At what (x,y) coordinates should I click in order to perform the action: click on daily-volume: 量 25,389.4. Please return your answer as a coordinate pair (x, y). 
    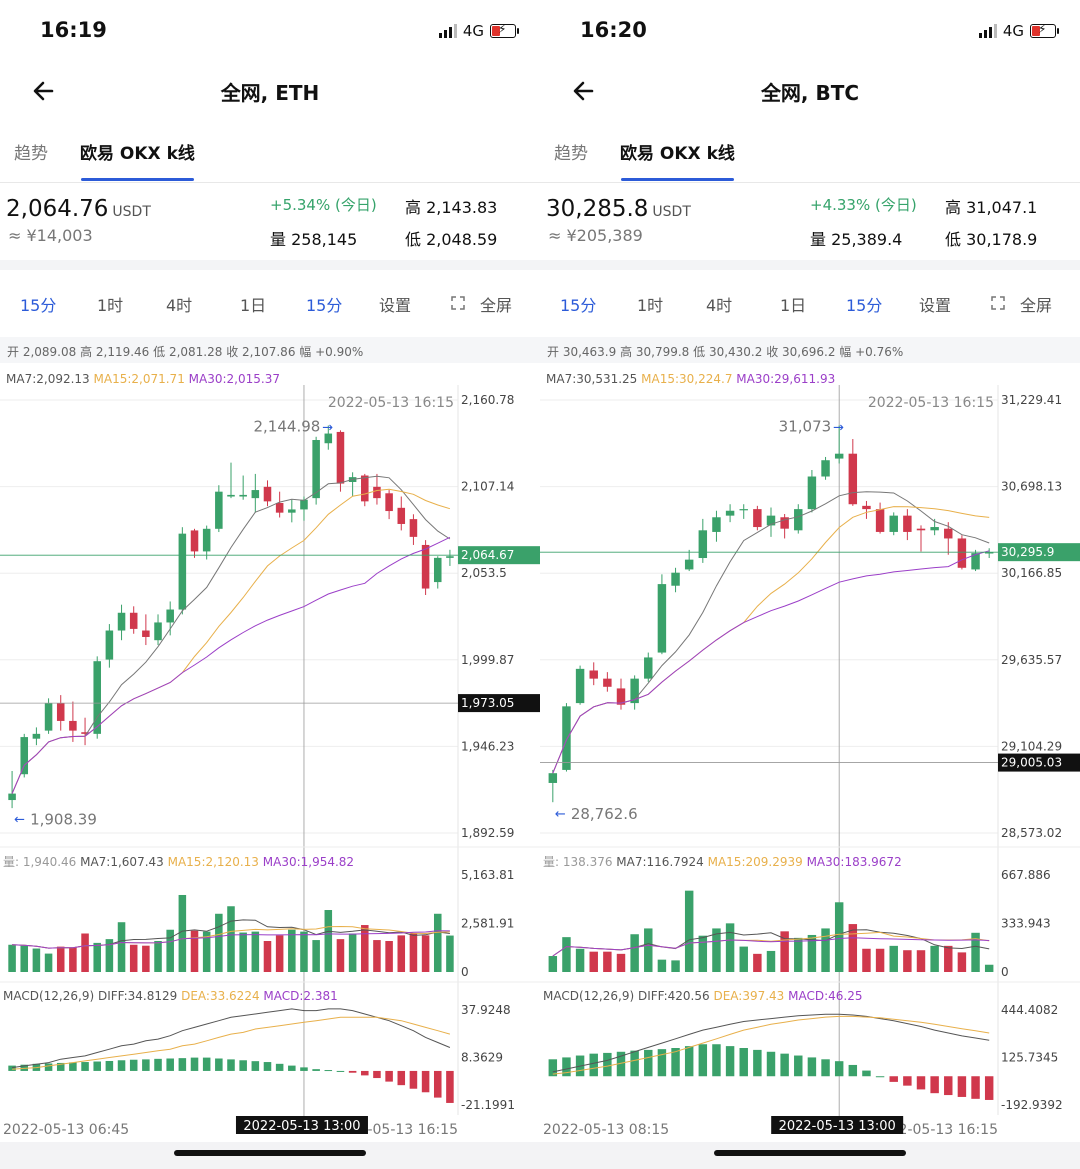
    Looking at the image, I should click on (856, 239).